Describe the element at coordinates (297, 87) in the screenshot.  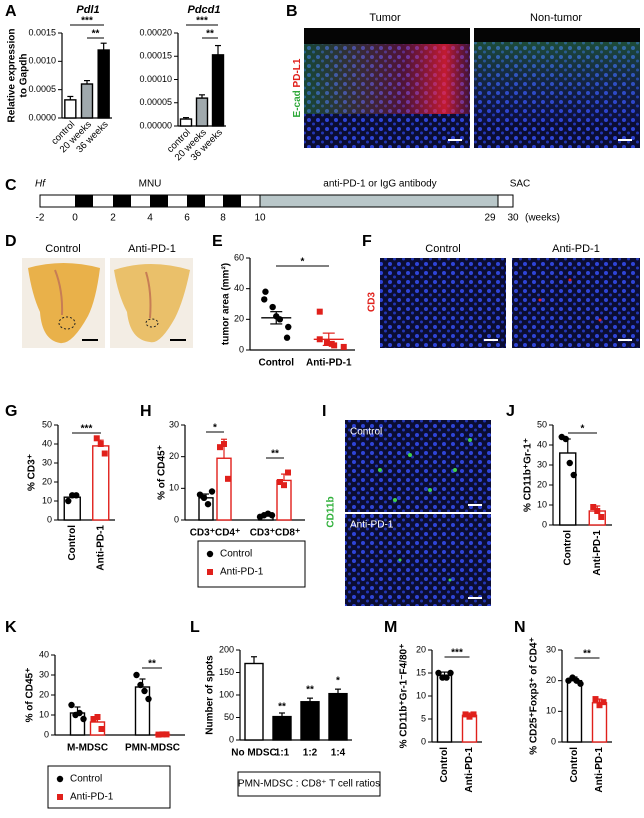
I see `stain-label: E-cad PD-L1` at that location.